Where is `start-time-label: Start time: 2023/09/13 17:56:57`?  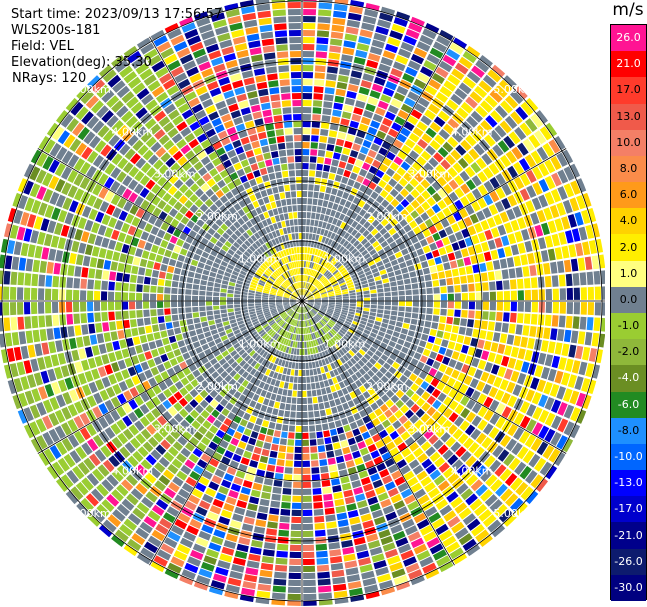 start-time-label: Start time: 2023/09/13 17:56:57 is located at coordinates (117, 14).